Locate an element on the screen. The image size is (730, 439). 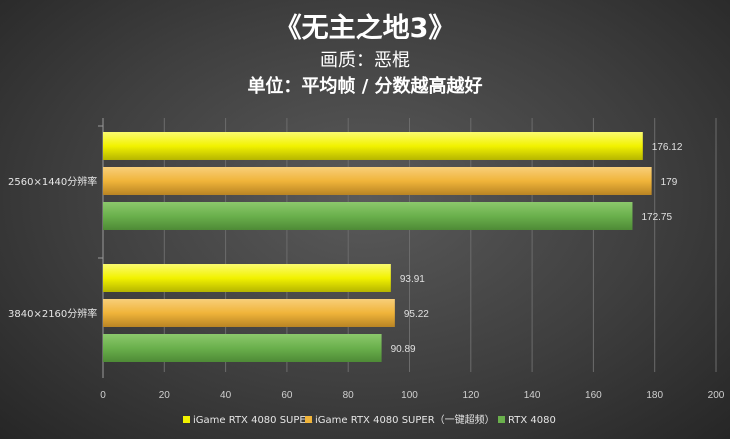
legend-label: RTX 4080 is located at coordinates (532, 420).